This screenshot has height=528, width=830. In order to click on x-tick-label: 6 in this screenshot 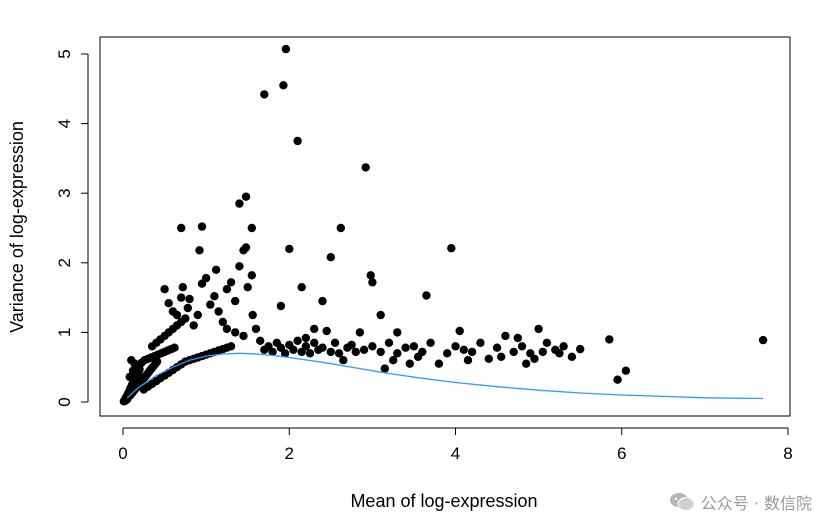, I will do `click(621, 453)`.